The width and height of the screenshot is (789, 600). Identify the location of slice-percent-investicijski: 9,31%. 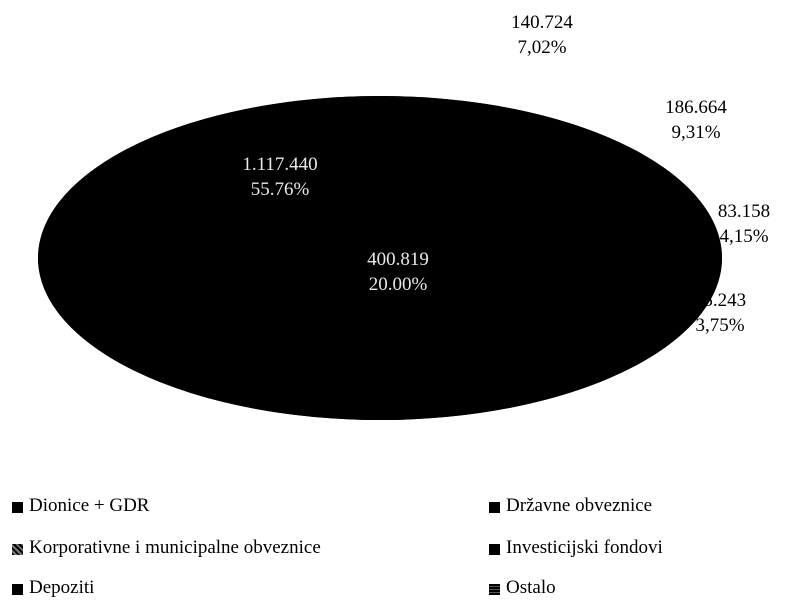
(696, 132).